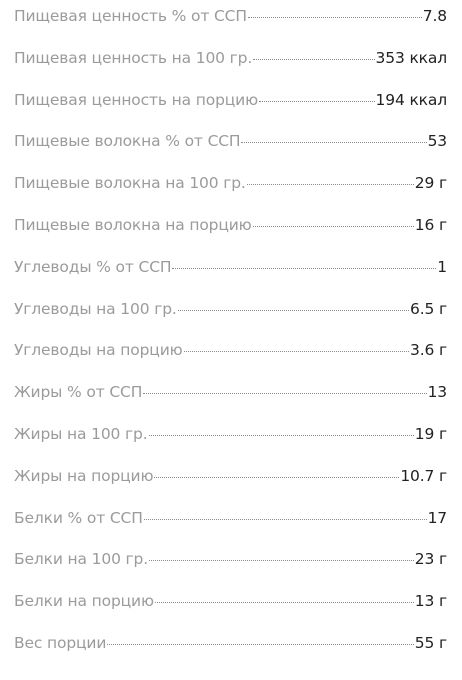 The height and width of the screenshot is (680, 462). What do you see at coordinates (81, 559) in the screenshot?
I see `nutrition-row-label: Белки на 100 гр.` at bounding box center [81, 559].